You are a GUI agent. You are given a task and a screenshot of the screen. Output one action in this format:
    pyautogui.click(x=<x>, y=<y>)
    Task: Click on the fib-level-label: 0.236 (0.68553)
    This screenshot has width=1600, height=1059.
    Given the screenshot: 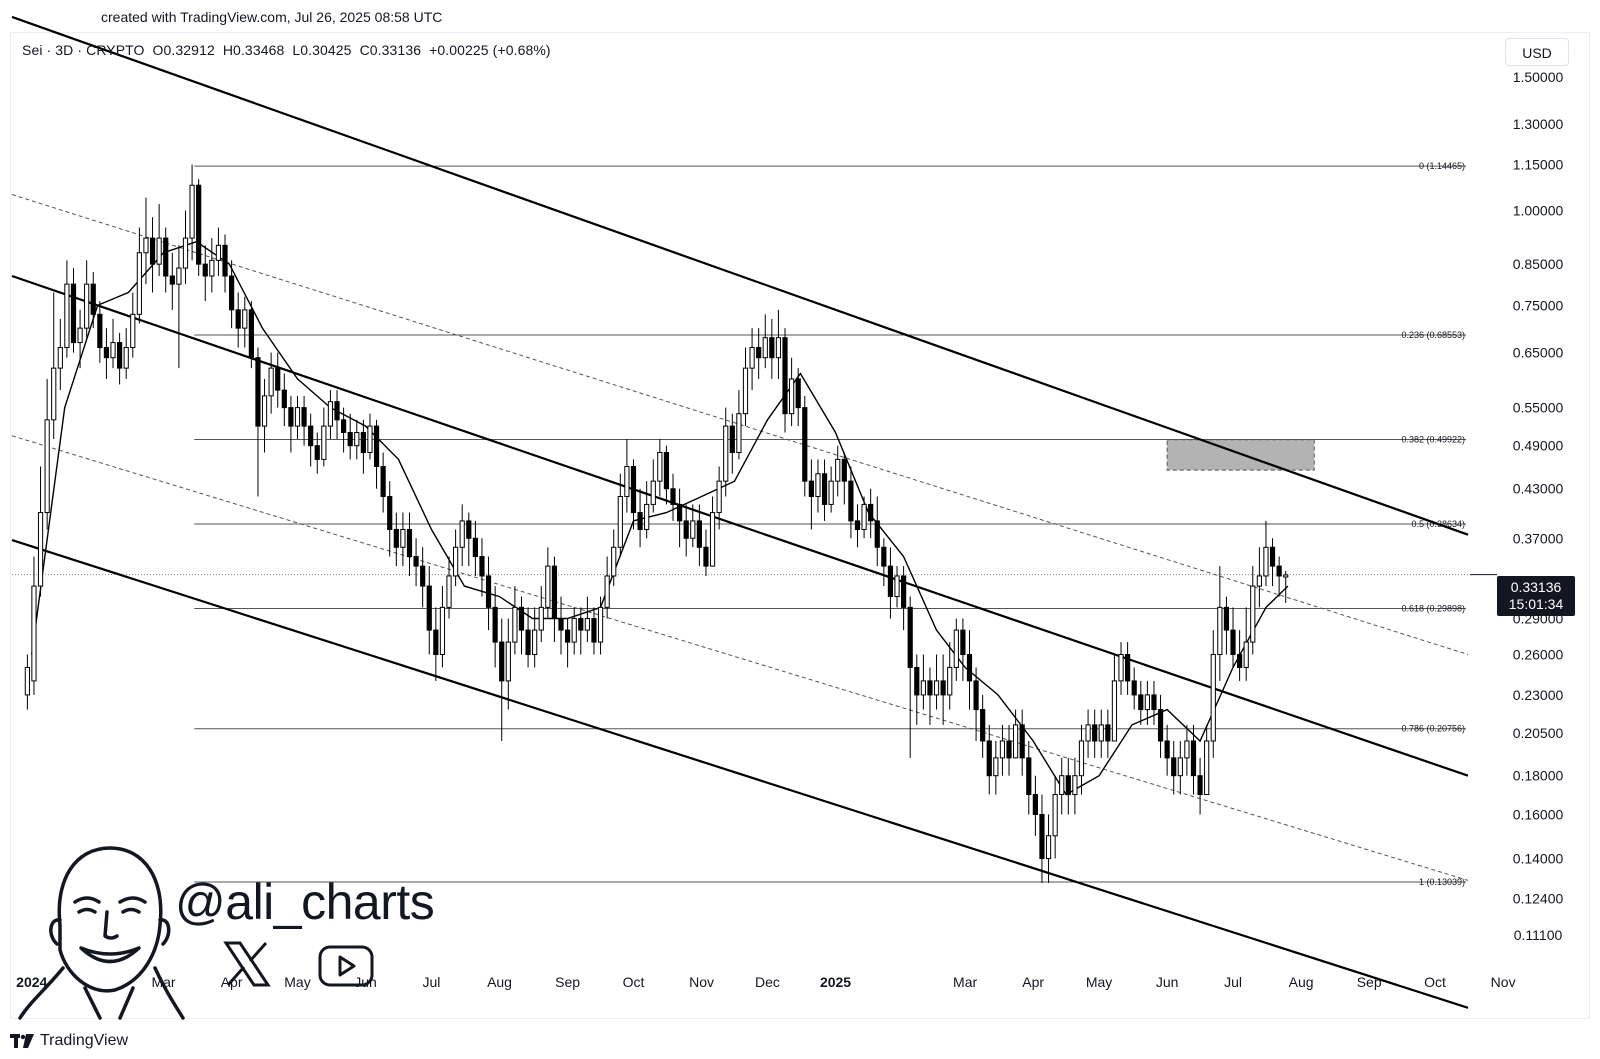 What is the action you would take?
    pyautogui.click(x=1433, y=335)
    